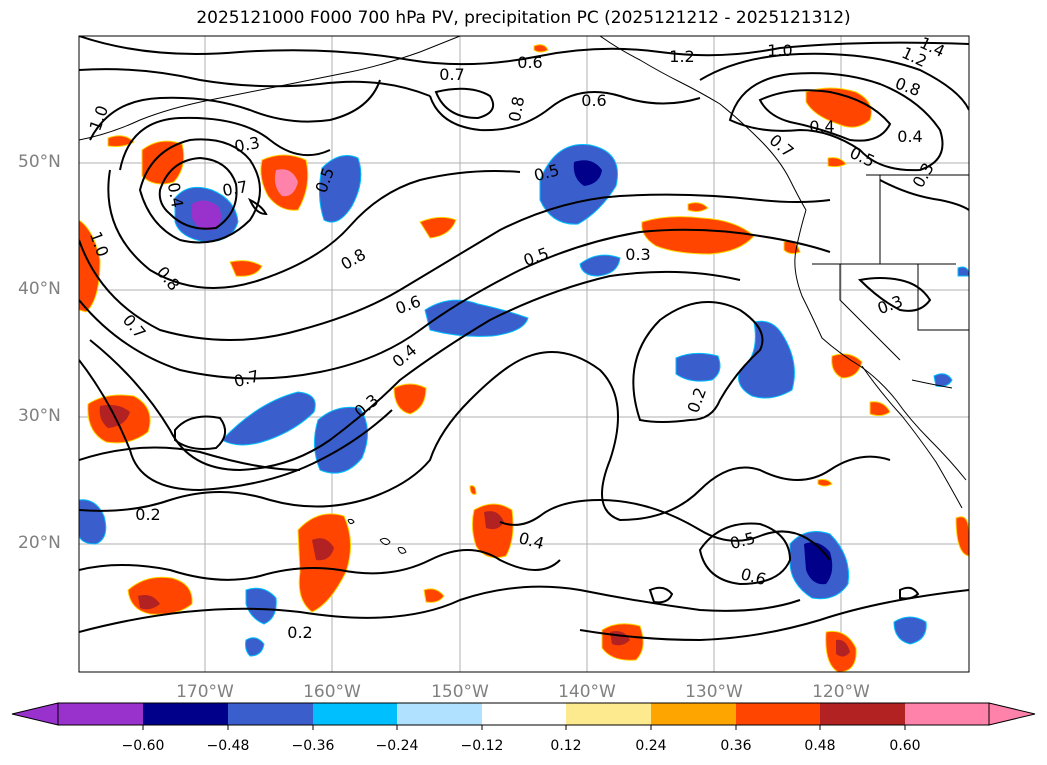 This screenshot has width=1047, height=765. I want to click on colorbar-extend-right, so click(1012, 714).